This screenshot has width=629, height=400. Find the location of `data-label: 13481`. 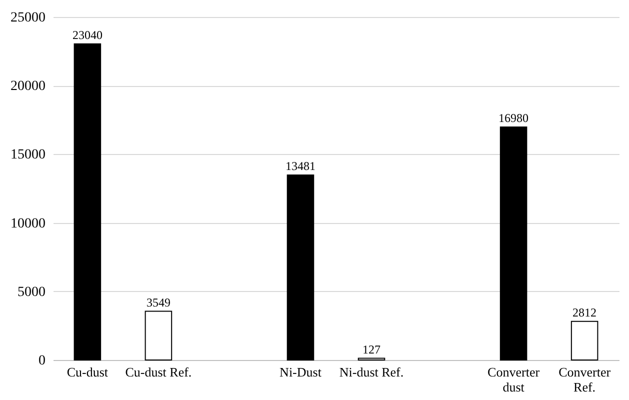

data-label: 13481 is located at coordinates (300, 166).